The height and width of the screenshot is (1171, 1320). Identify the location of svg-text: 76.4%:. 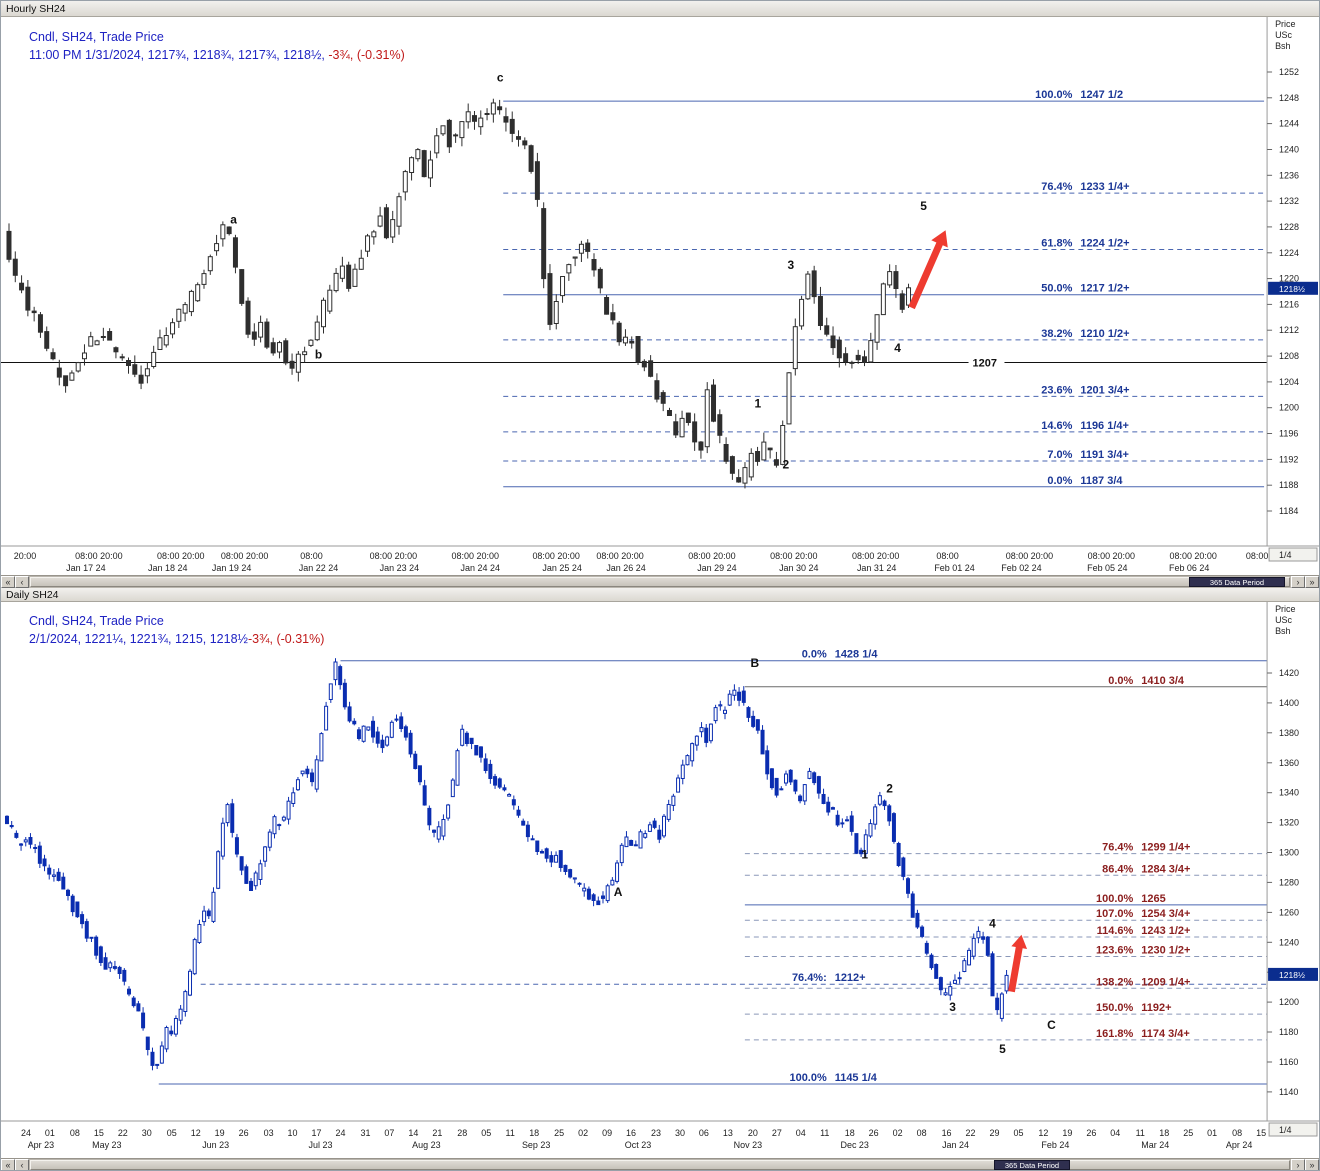
(809, 978).